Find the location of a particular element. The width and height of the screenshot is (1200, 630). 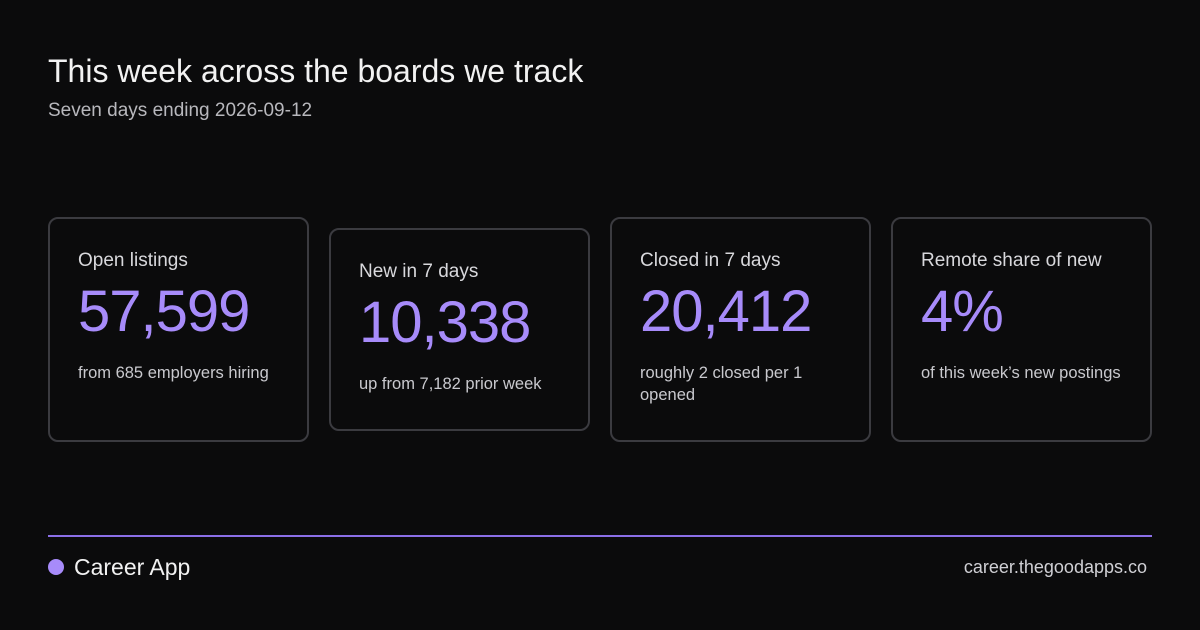

stat-card-value: 4% is located at coordinates (962, 311).